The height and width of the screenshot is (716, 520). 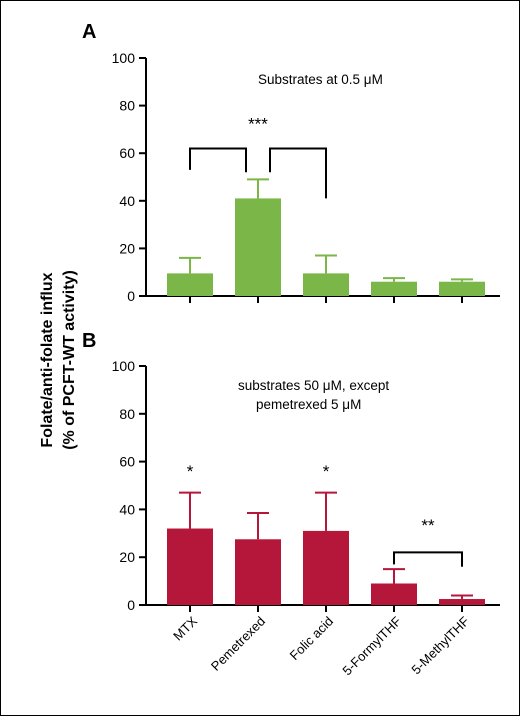 I want to click on panel-a-annotation: Substrates at 0.5 μM, so click(x=320, y=79).